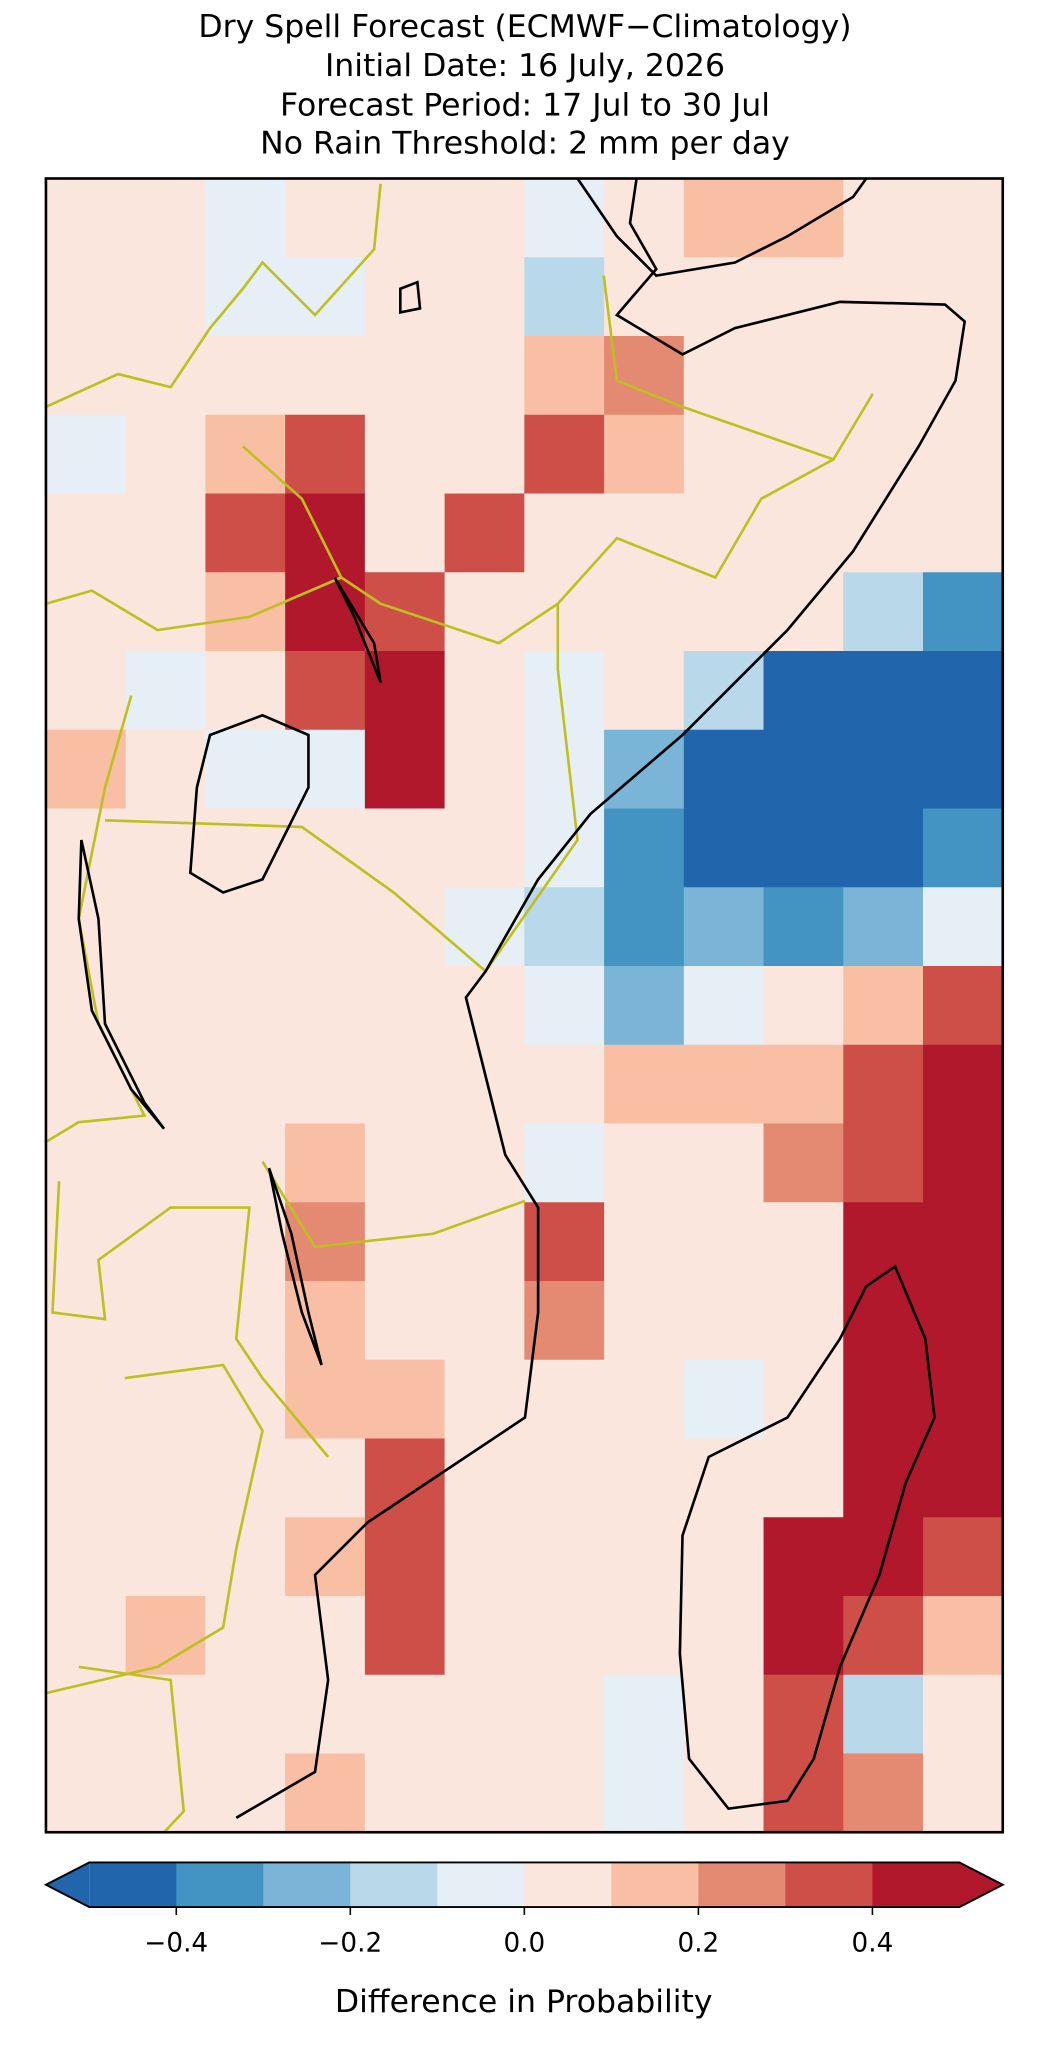 The height and width of the screenshot is (2068, 1050). Describe the element at coordinates (525, 144) in the screenshot. I see `title-line: No Rain Threshold: 2 mm per day` at that location.